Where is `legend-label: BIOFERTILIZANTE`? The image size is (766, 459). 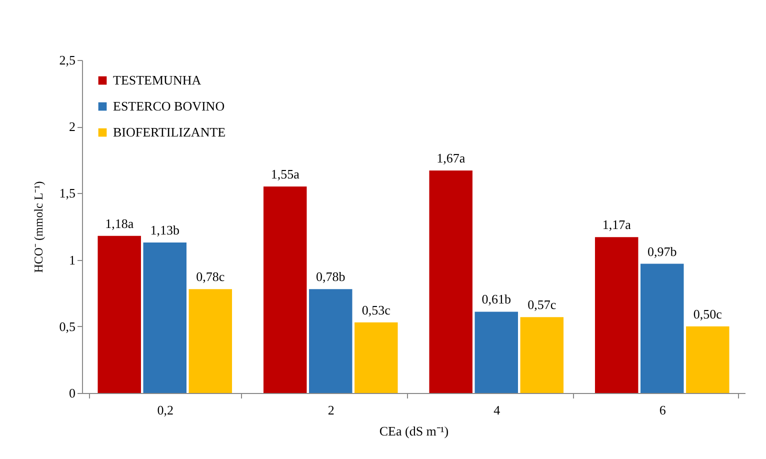 legend-label: BIOFERTILIZANTE is located at coordinates (169, 132).